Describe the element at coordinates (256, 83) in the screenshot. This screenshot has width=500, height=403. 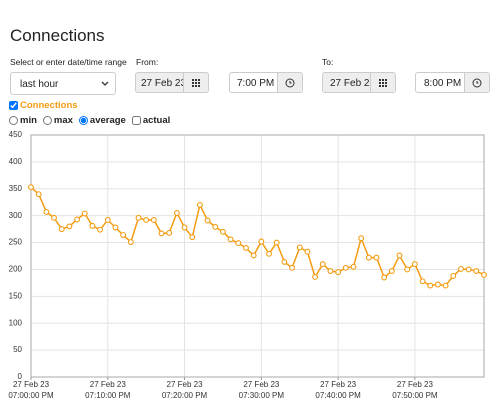
I see `from-time-value: 7:00 PM` at that location.